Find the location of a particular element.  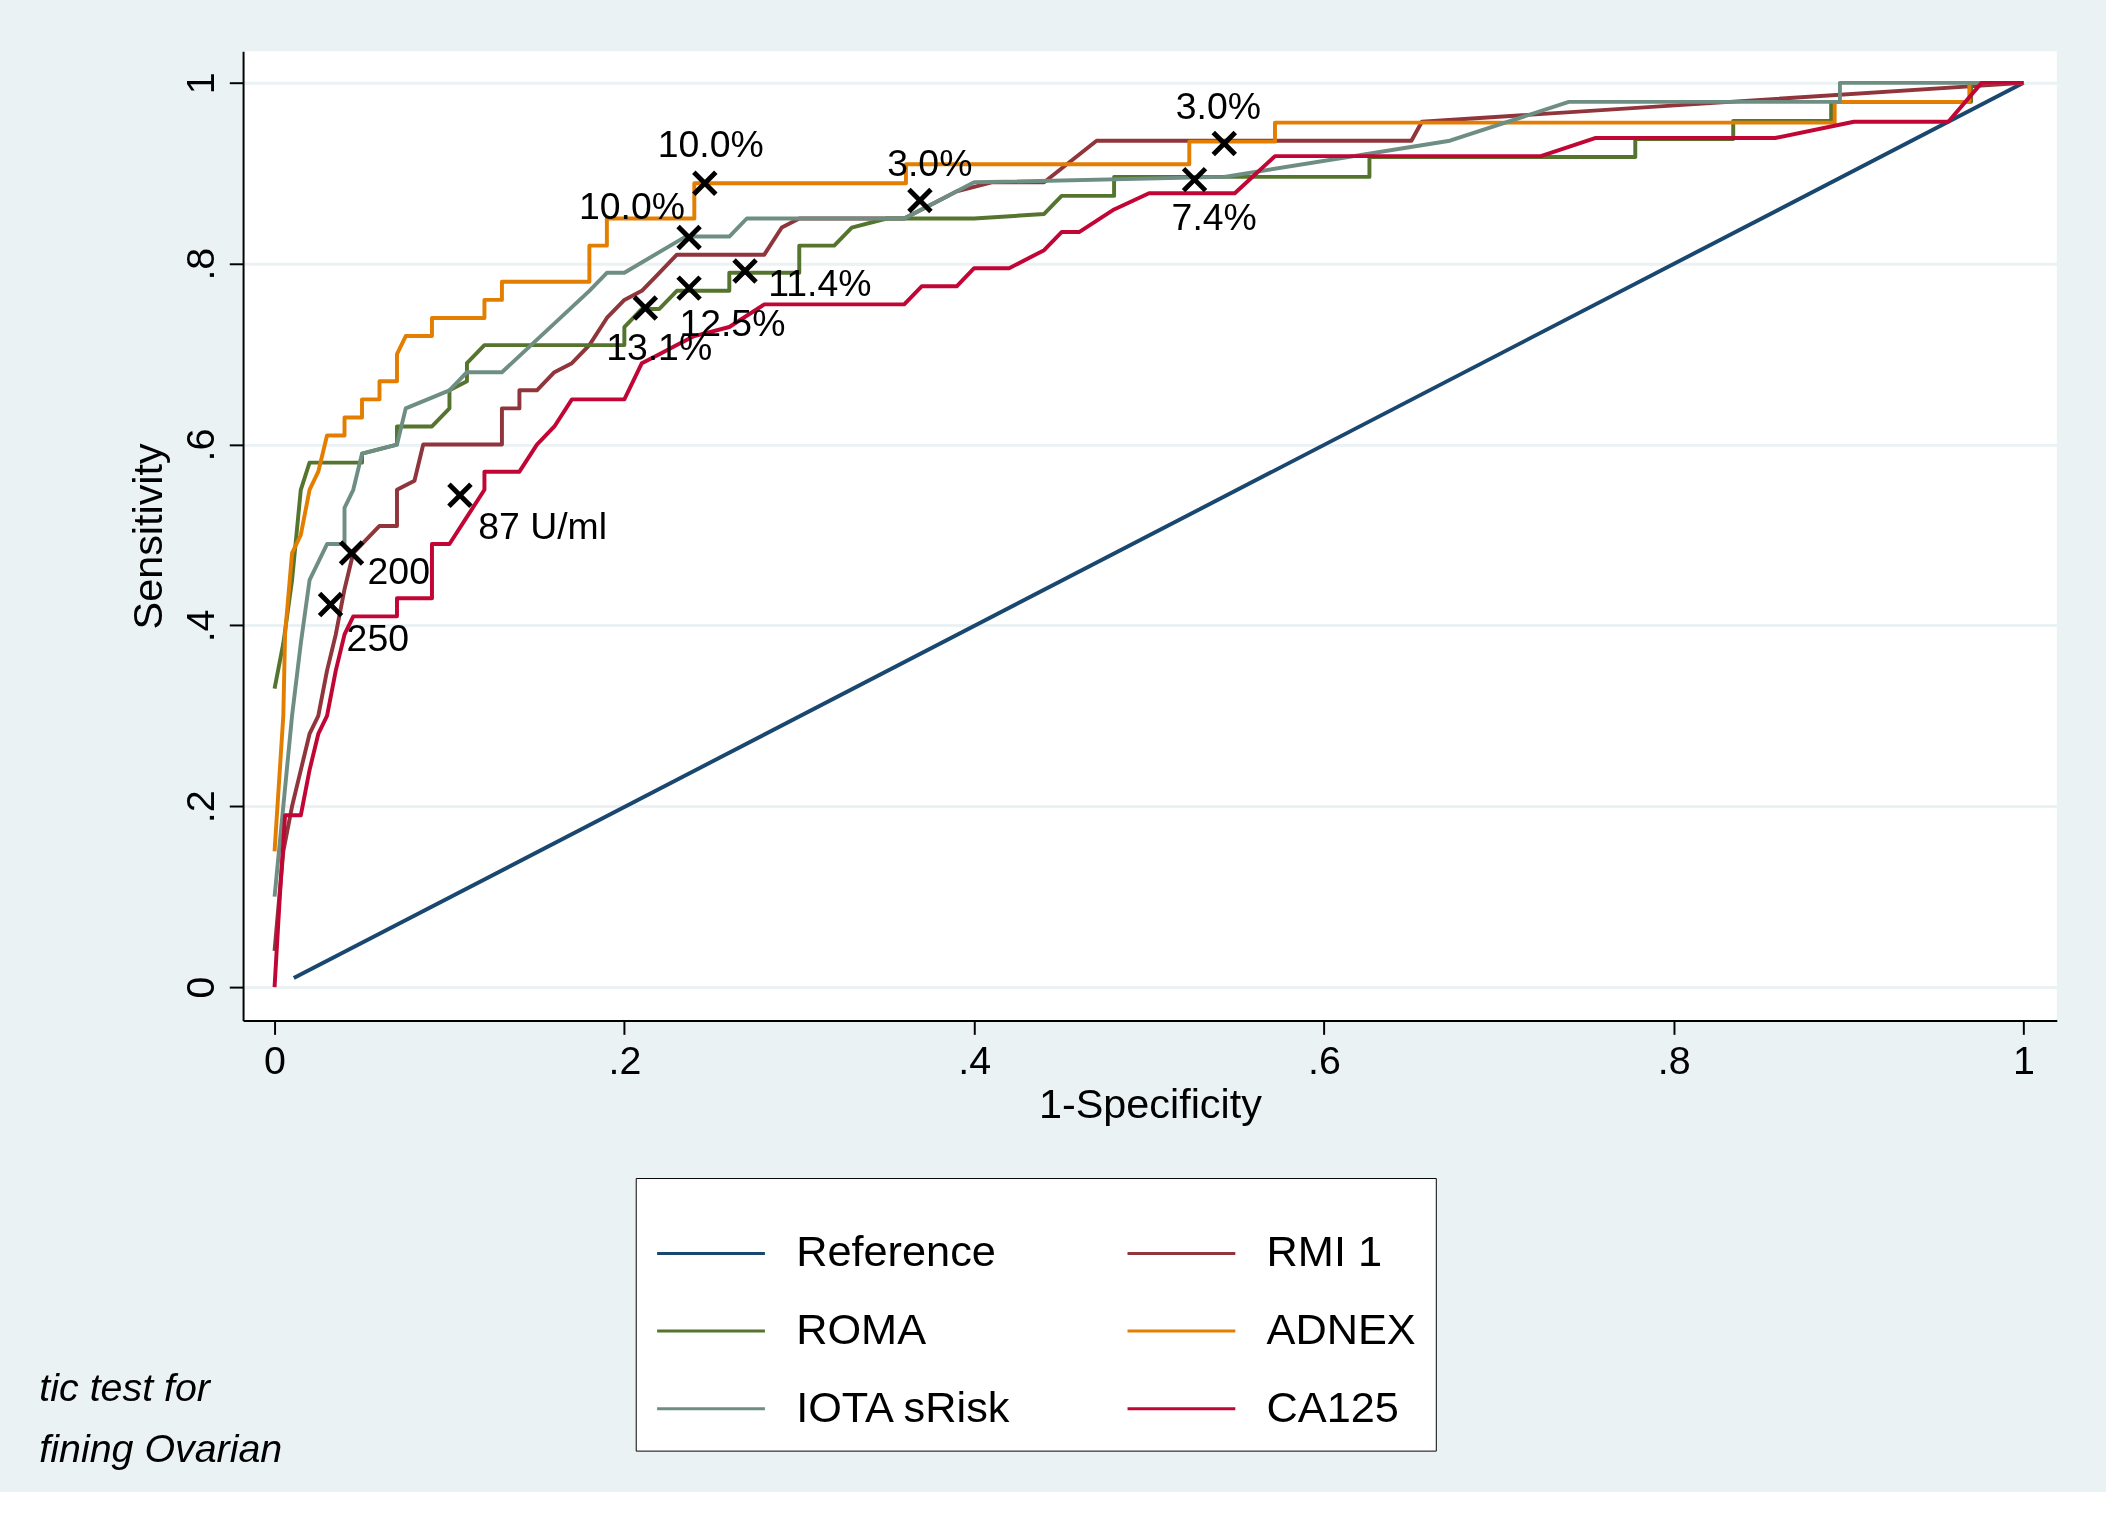

annotation: 11.4% is located at coordinates (820, 282).